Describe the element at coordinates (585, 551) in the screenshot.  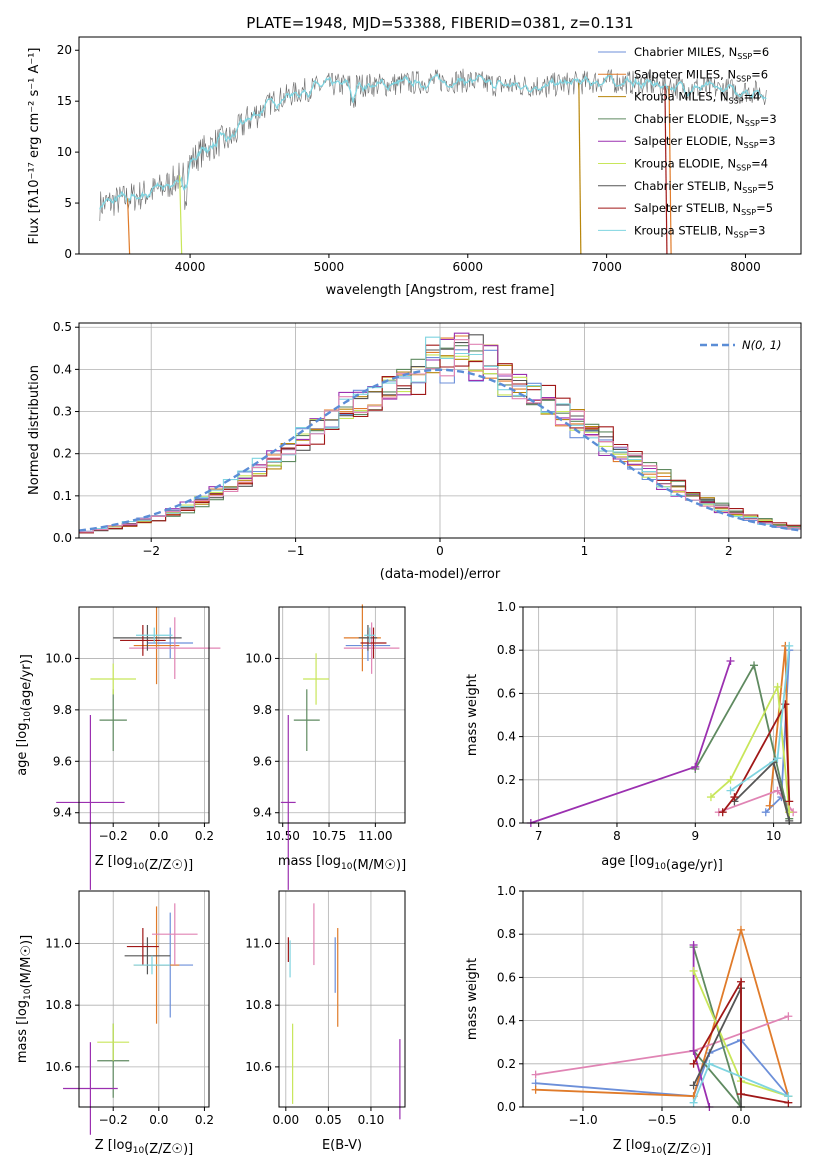
I see `x-tick-label: 1` at that location.